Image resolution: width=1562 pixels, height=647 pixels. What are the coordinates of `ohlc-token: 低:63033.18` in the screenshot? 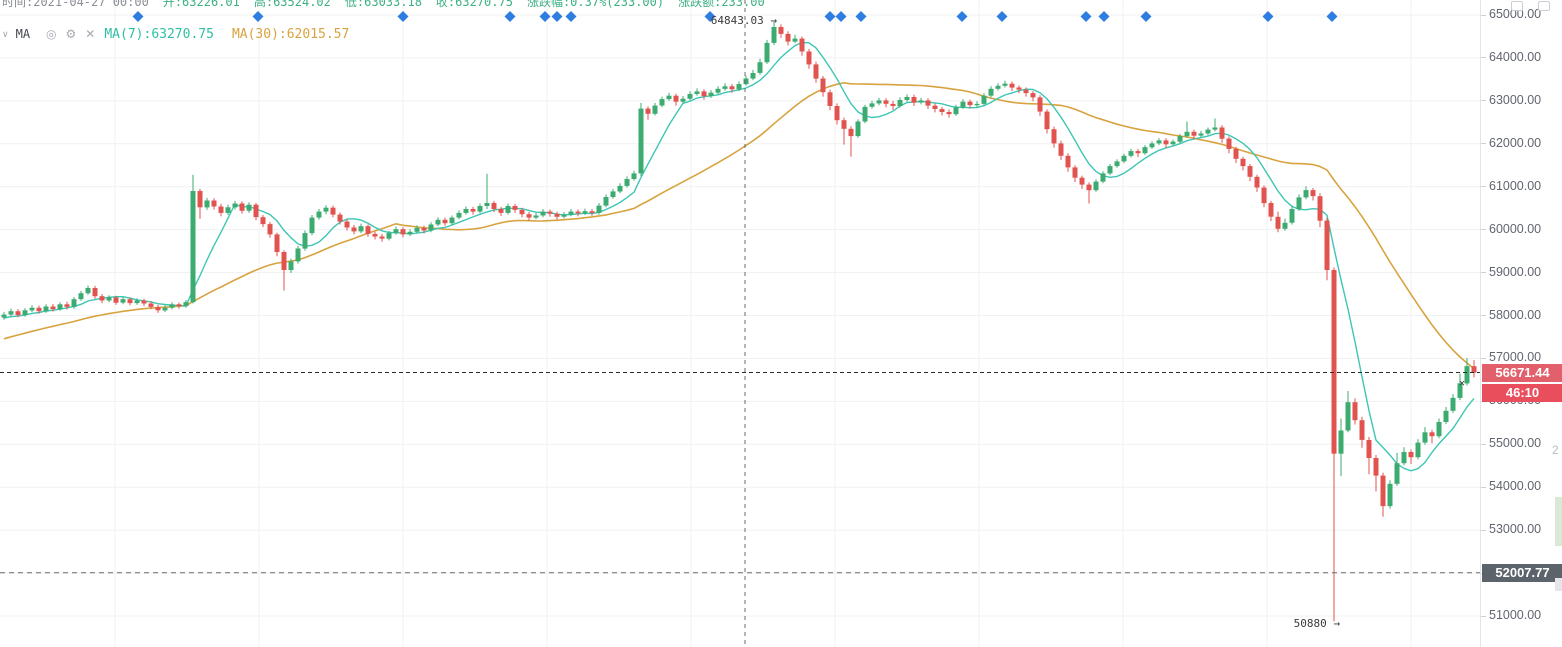 It's located at (383, 4).